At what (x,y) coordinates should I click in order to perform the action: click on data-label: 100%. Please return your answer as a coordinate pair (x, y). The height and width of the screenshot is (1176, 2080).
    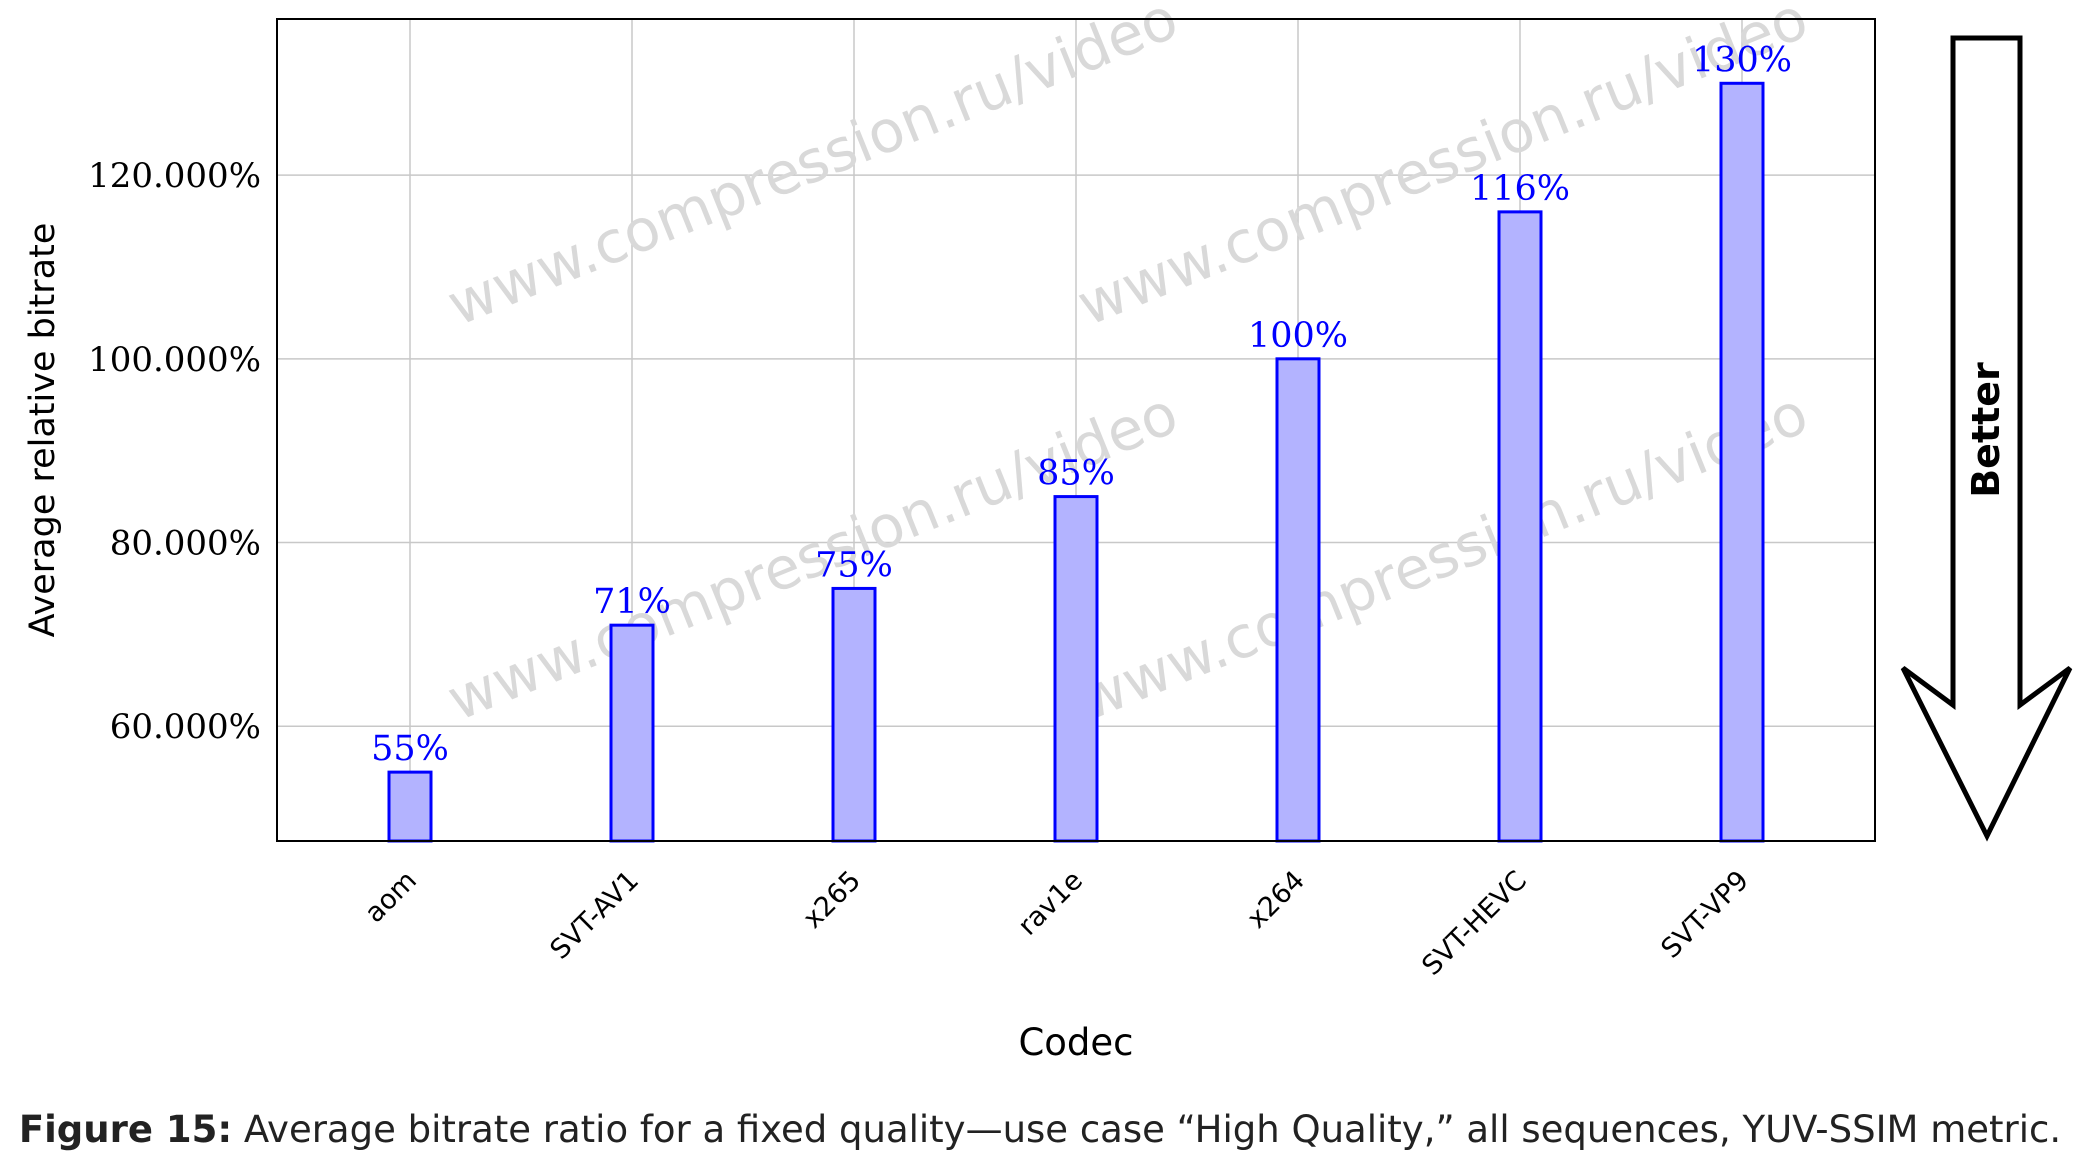
    Looking at the image, I should click on (1298, 336).